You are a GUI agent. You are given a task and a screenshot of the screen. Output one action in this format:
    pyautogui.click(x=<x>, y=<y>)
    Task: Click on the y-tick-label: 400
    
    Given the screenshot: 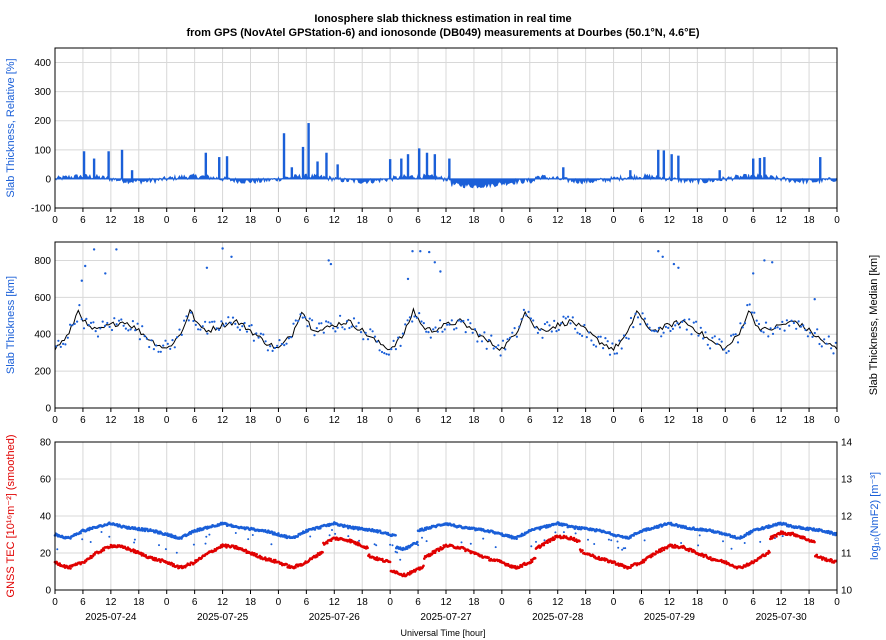 What is the action you would take?
    pyautogui.click(x=42, y=335)
    